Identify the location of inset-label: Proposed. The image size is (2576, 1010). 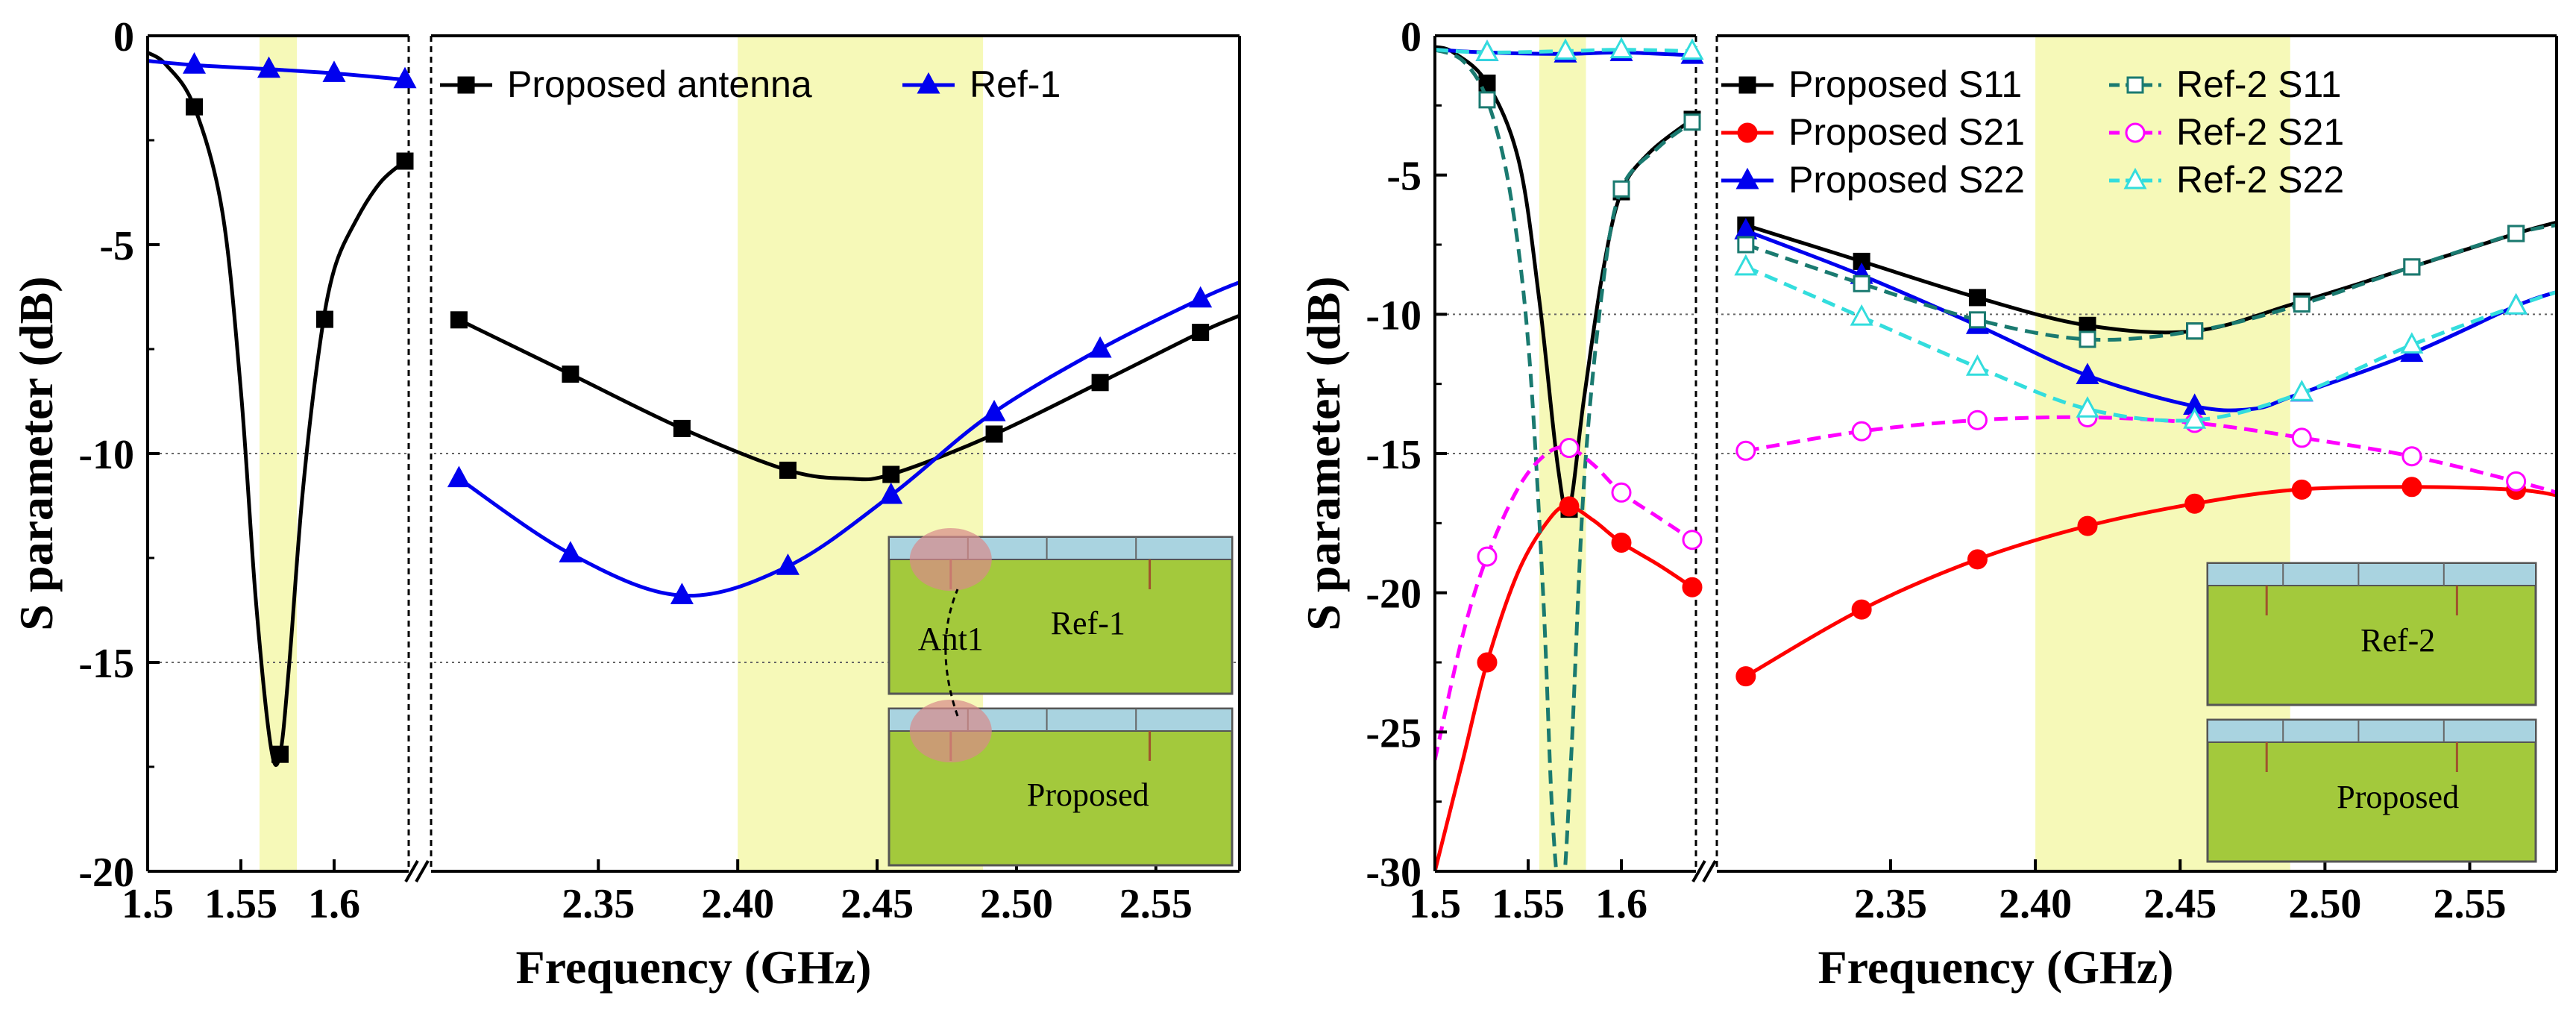
(2398, 797).